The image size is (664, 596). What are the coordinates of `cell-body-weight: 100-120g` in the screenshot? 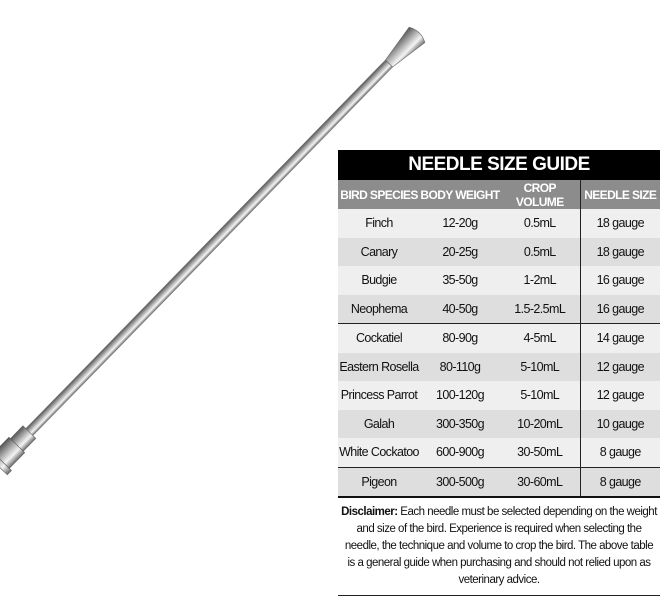 It's located at (460, 395).